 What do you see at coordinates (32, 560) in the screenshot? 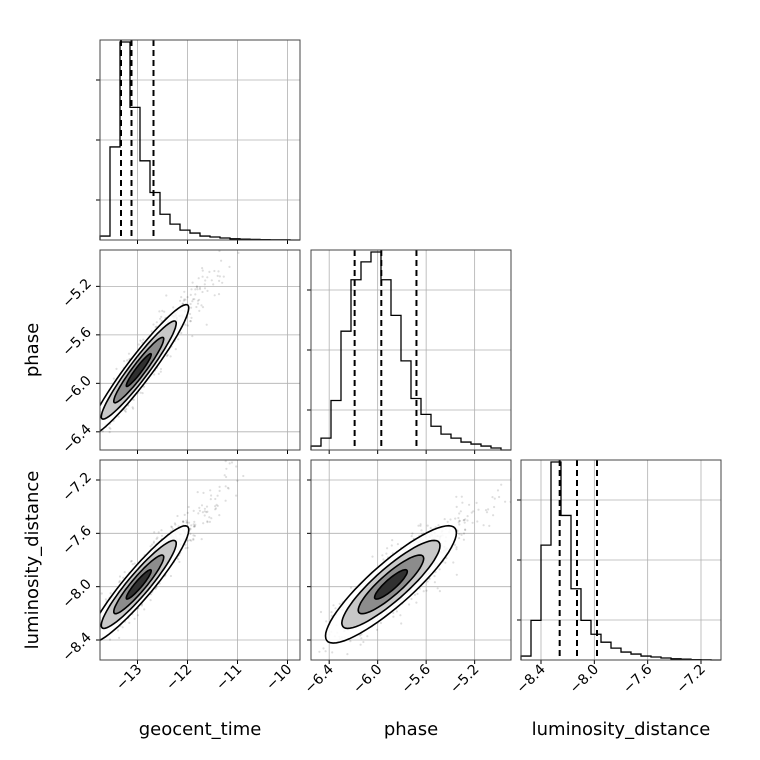
I see `y-axis-title-luminosity_distance: luminosity_distance` at bounding box center [32, 560].